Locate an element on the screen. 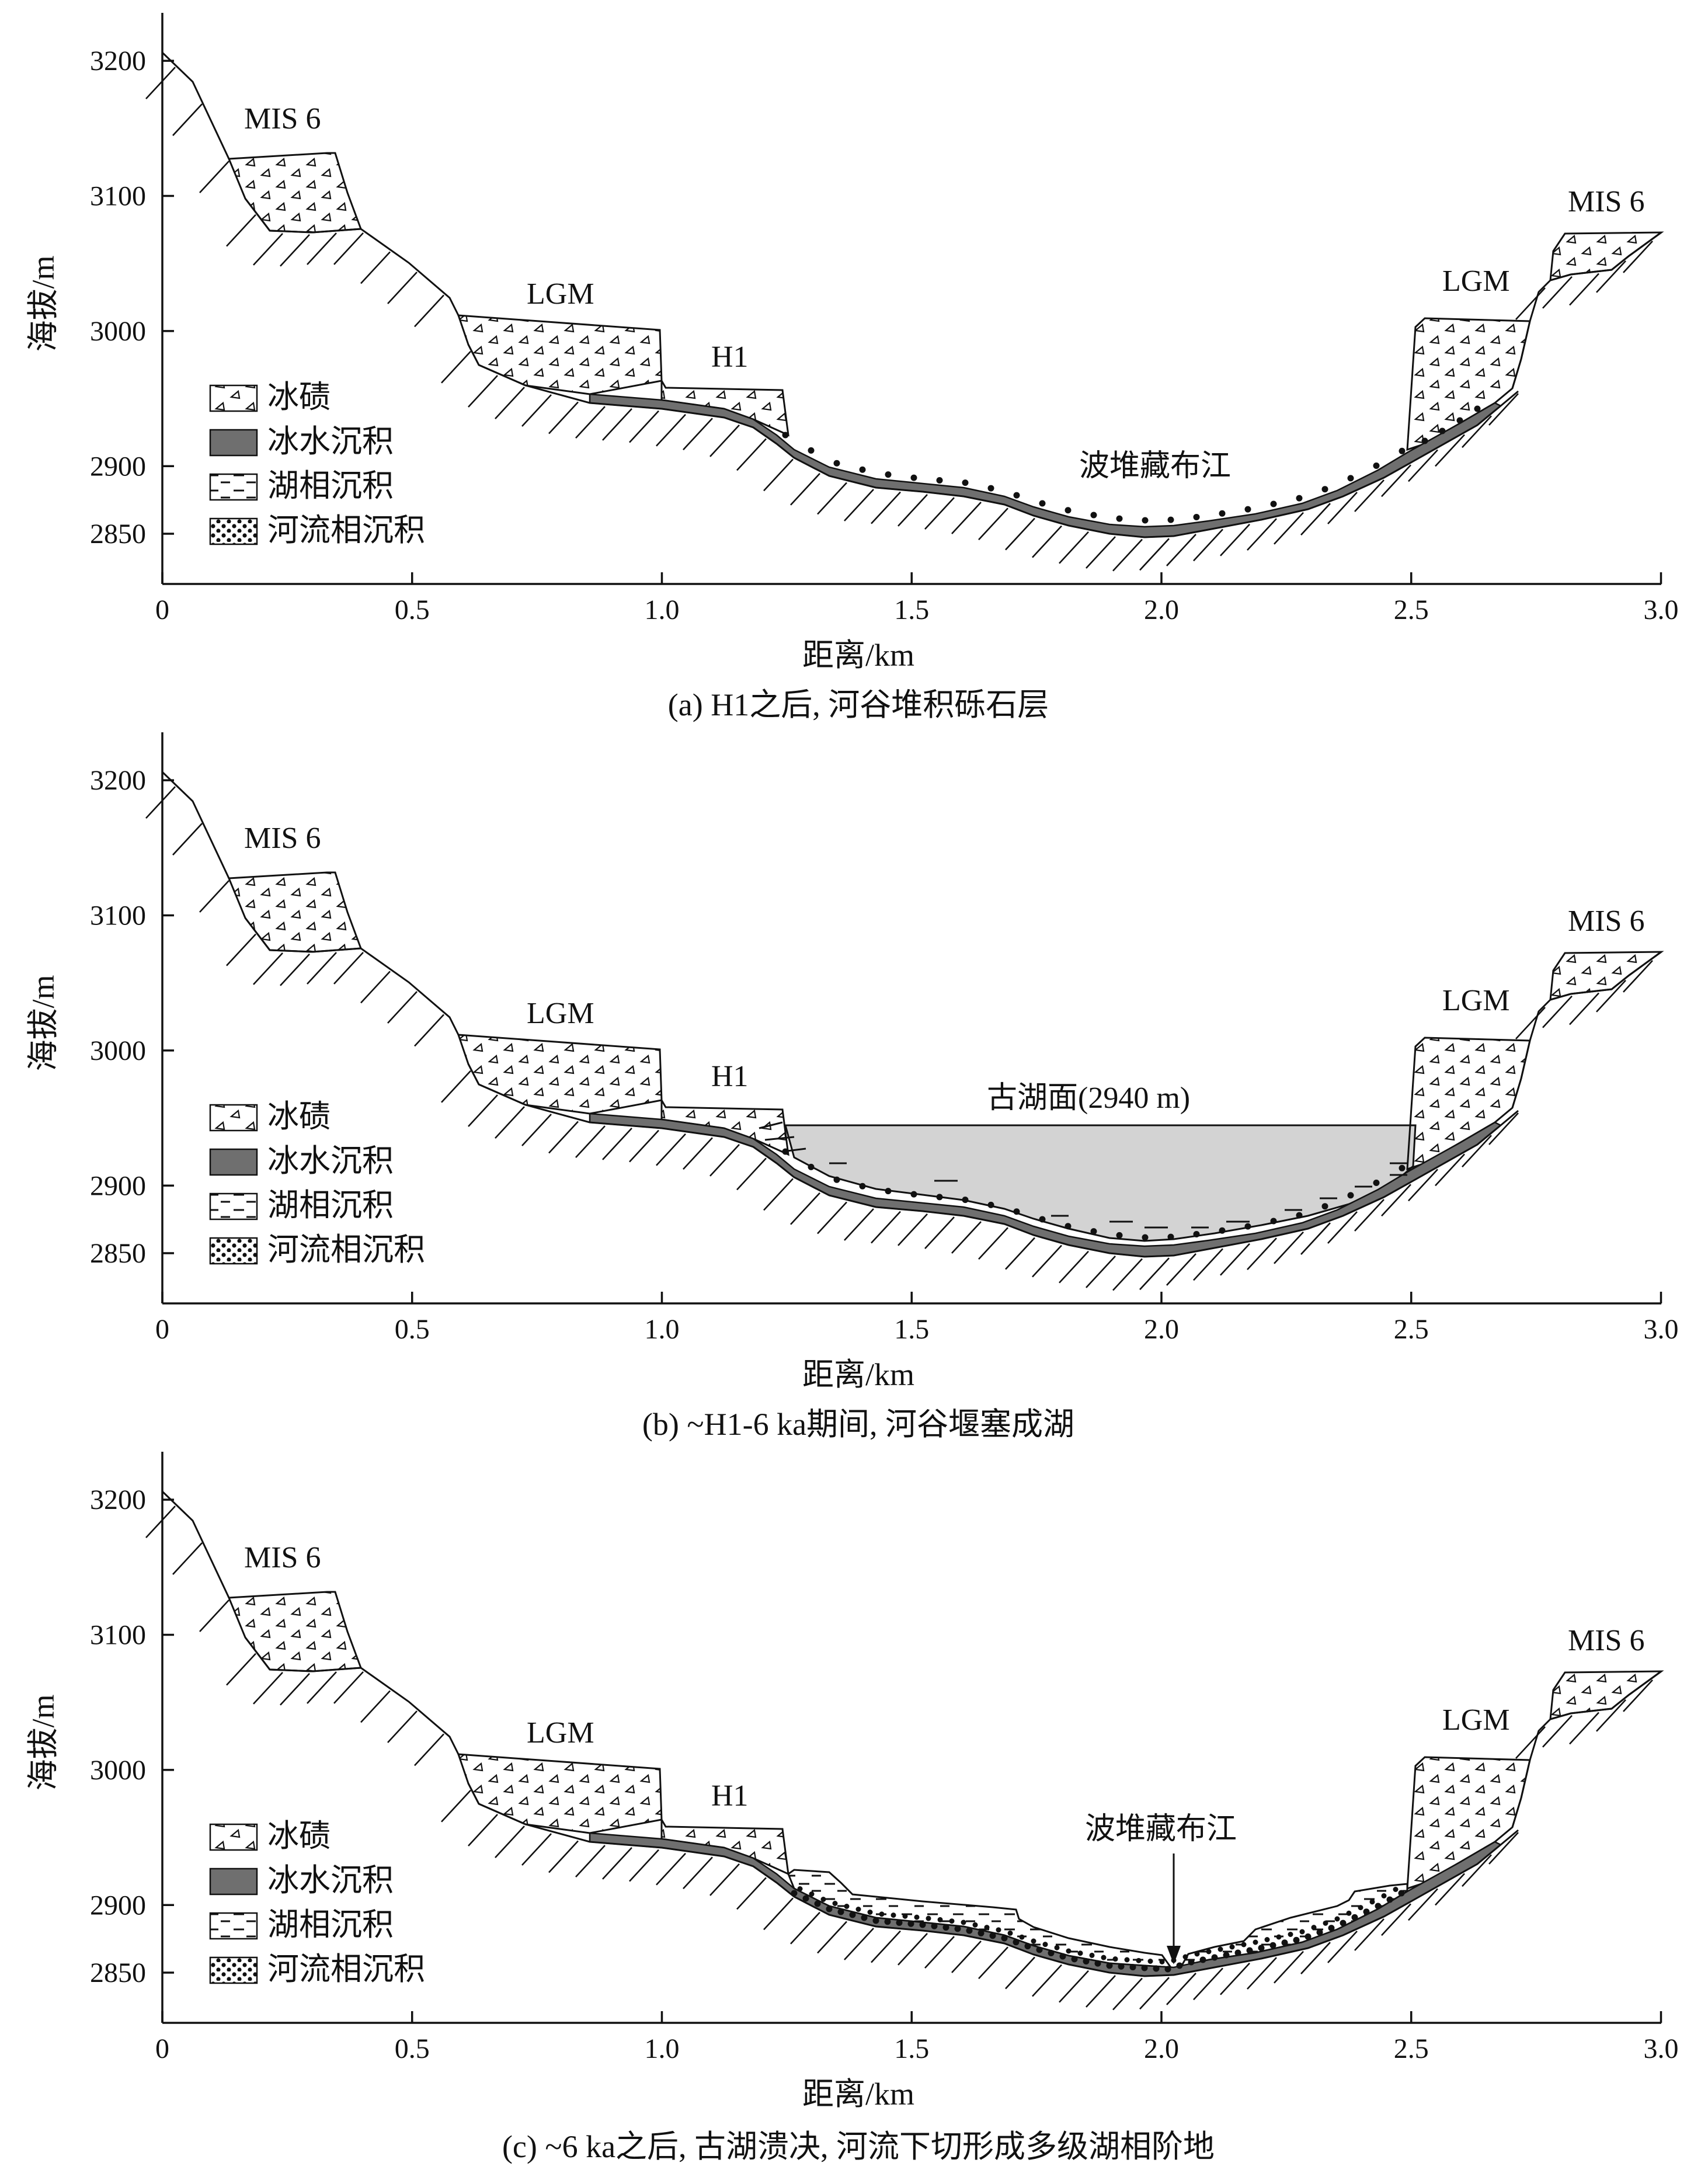  label-lgm-left: LGM is located at coordinates (560, 1733).